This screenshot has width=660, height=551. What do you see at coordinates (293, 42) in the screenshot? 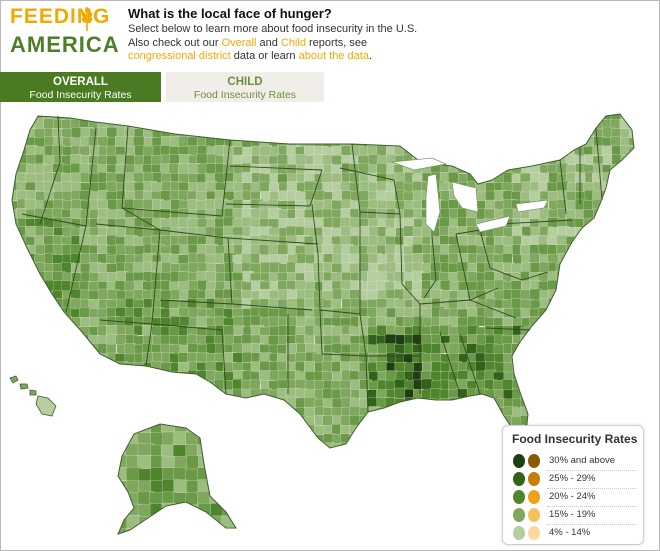
I see `child-report-link: Child` at bounding box center [293, 42].